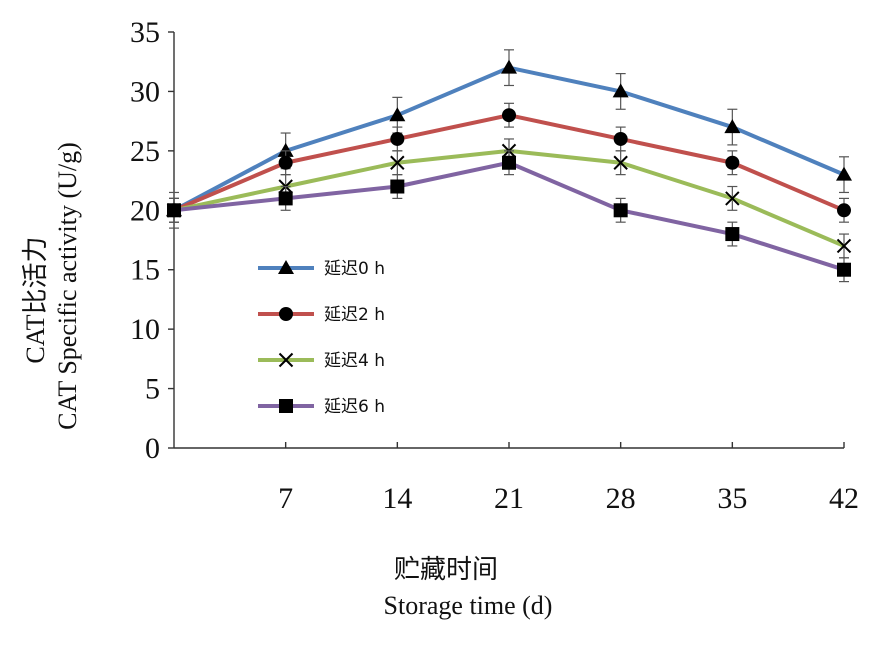 This screenshot has width=886, height=661. What do you see at coordinates (354, 315) in the screenshot?
I see `legend-label: 延迟2 h` at bounding box center [354, 315].